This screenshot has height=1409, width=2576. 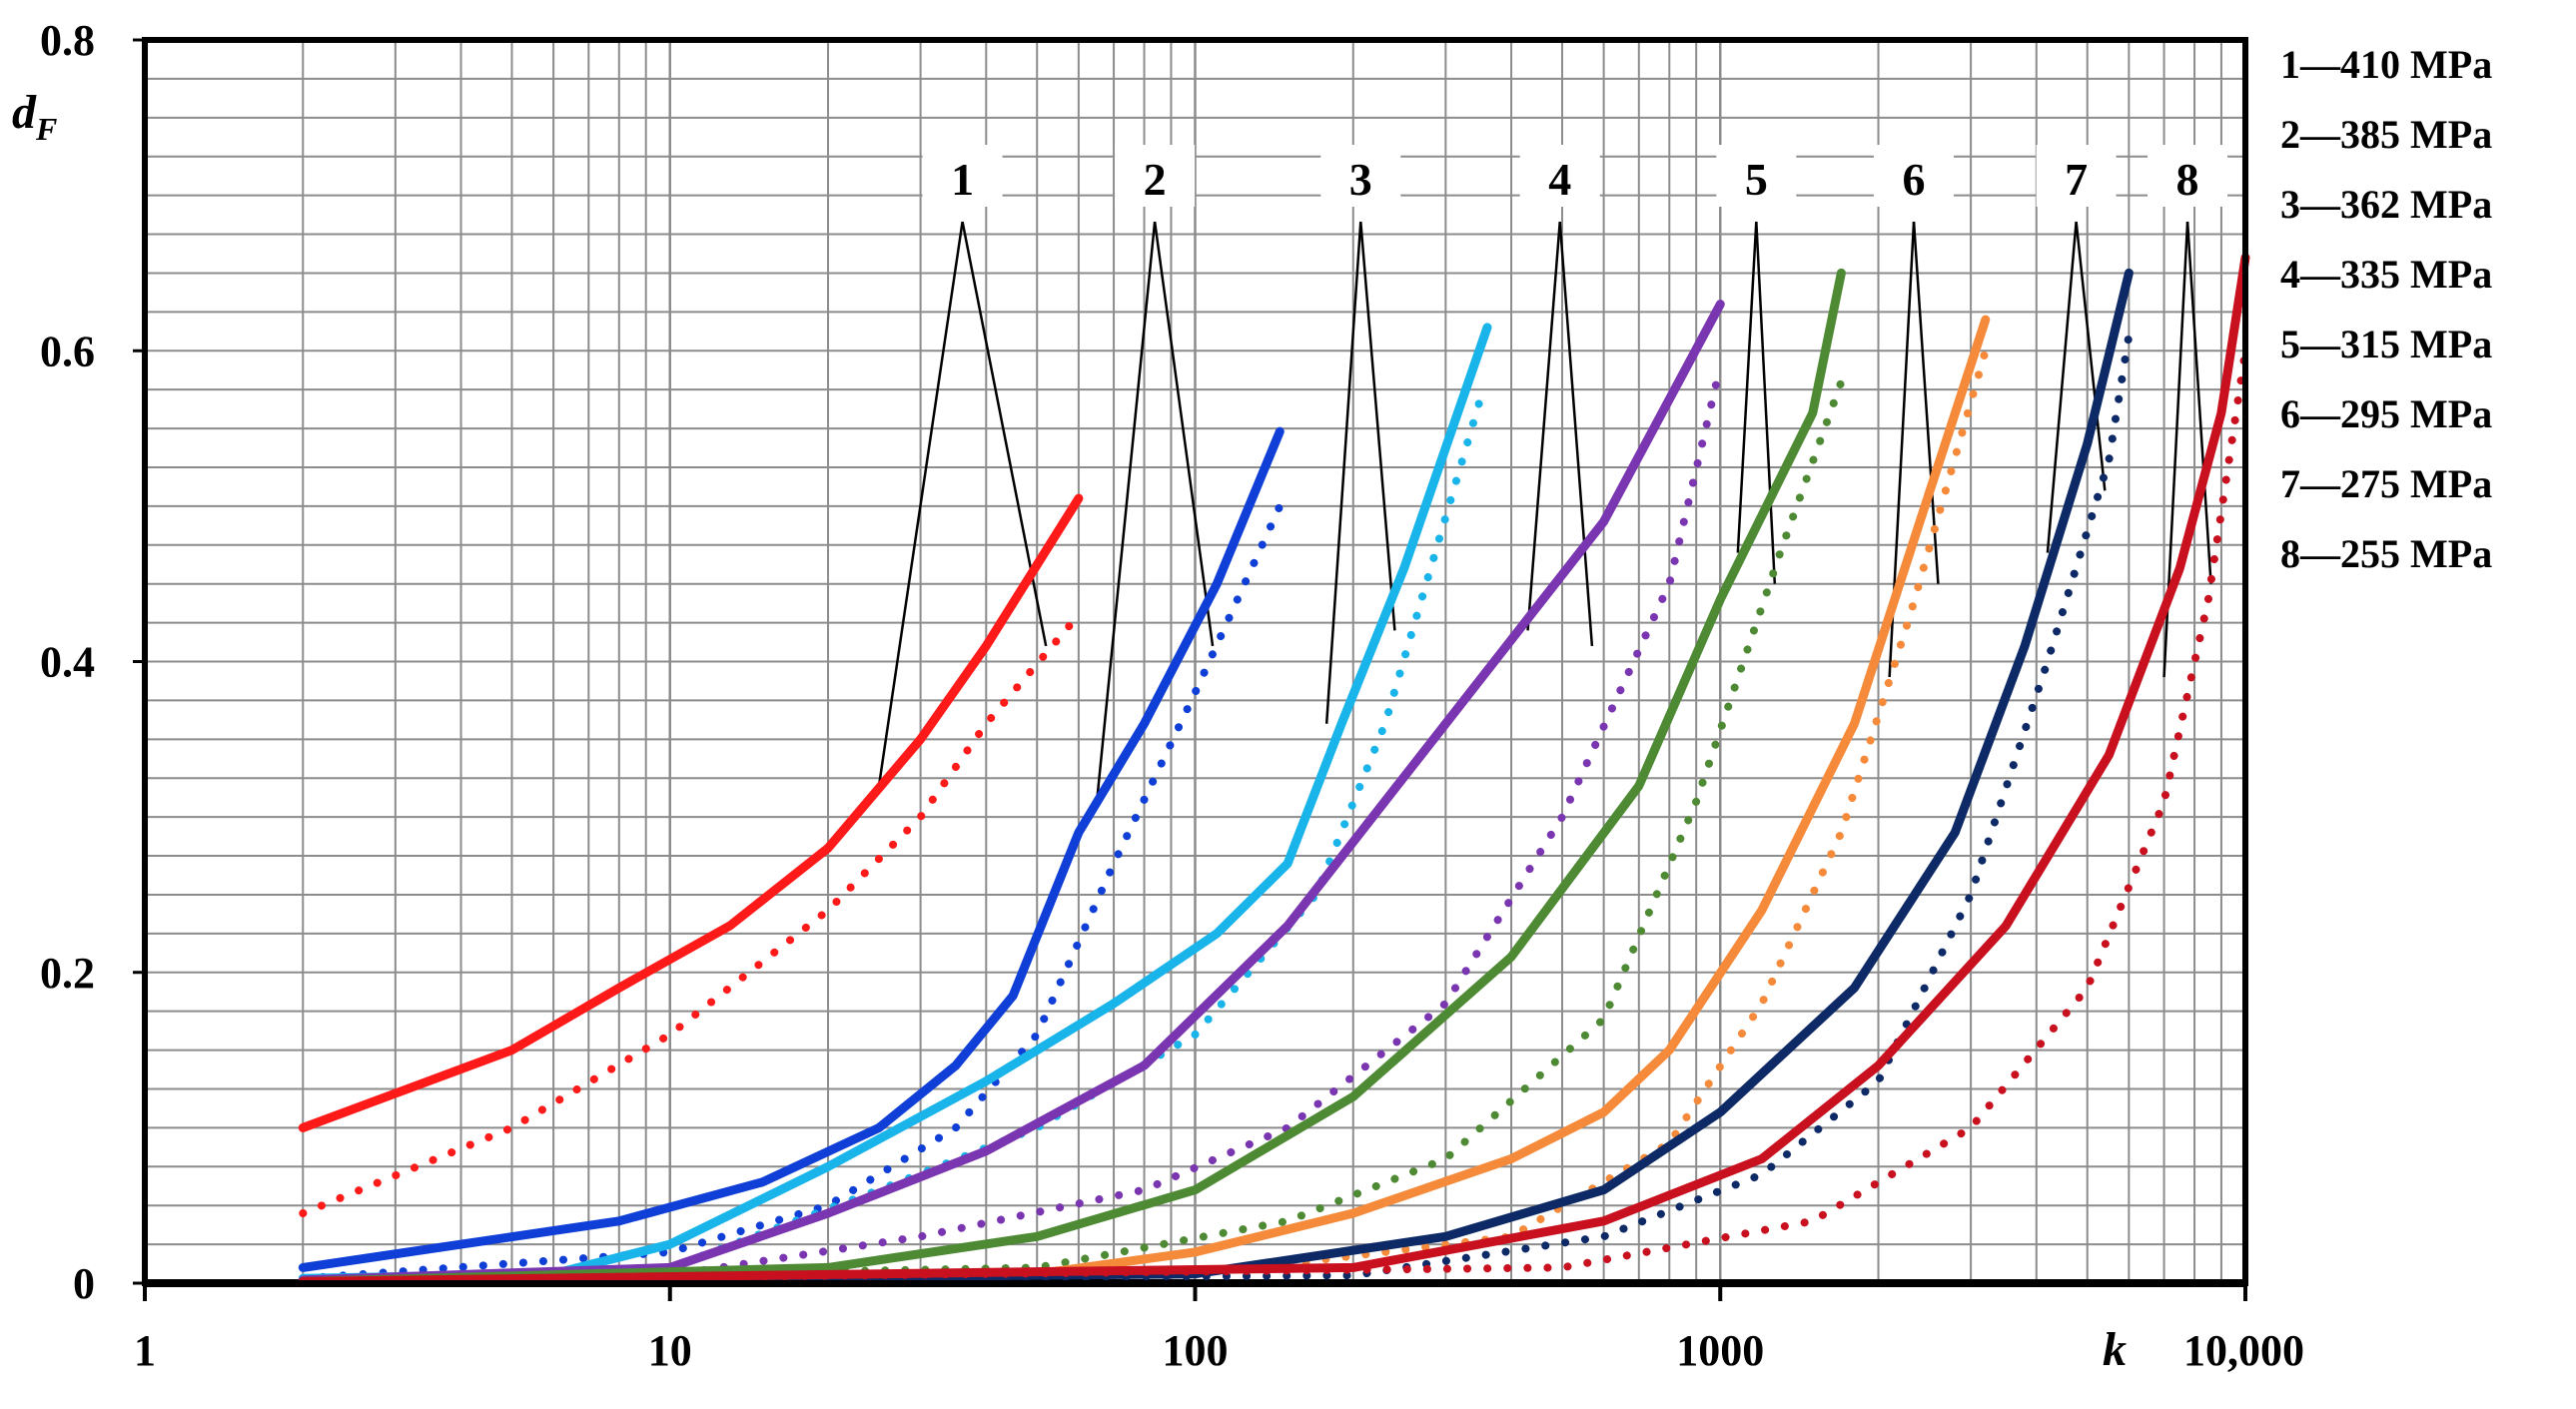 I want to click on callout-2-leader-solid, so click(x=1126, y=512).